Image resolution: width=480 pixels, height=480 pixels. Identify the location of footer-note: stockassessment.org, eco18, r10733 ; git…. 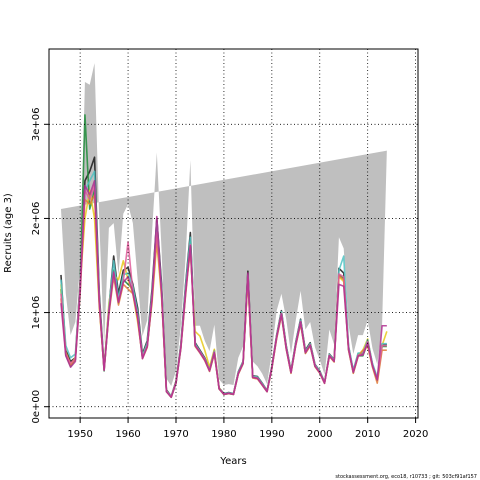
(406, 477).